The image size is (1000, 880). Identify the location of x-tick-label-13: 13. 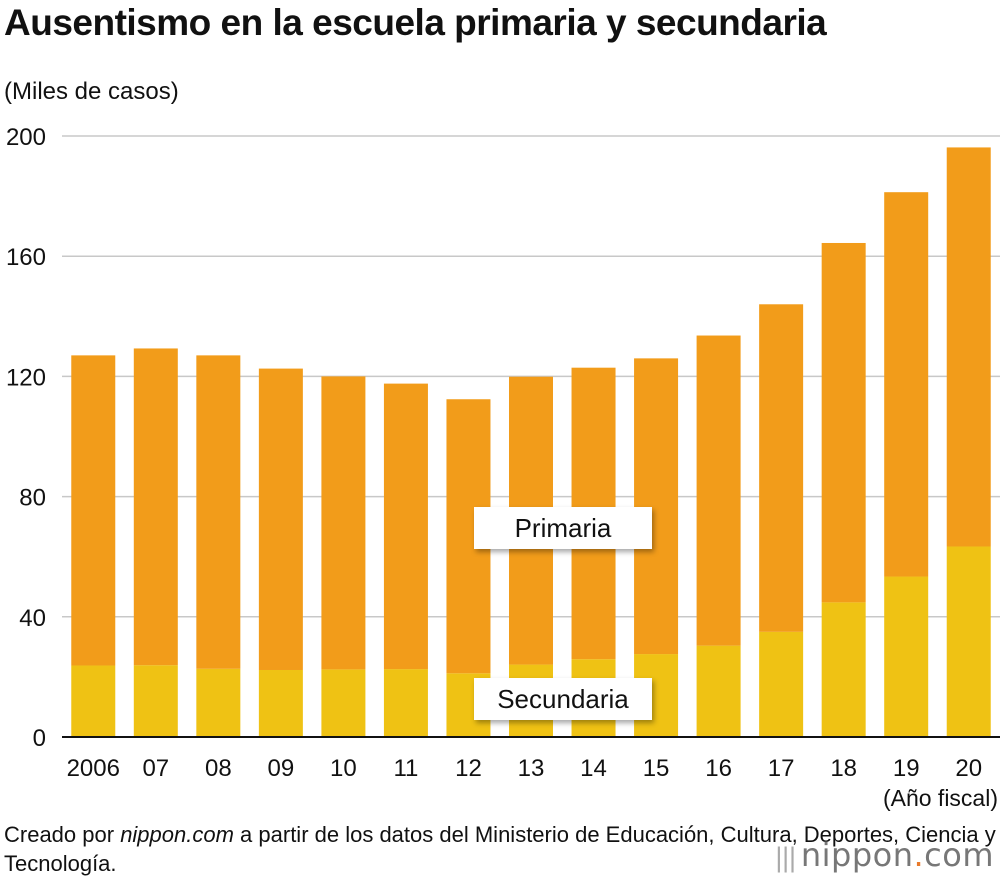
(531, 768).